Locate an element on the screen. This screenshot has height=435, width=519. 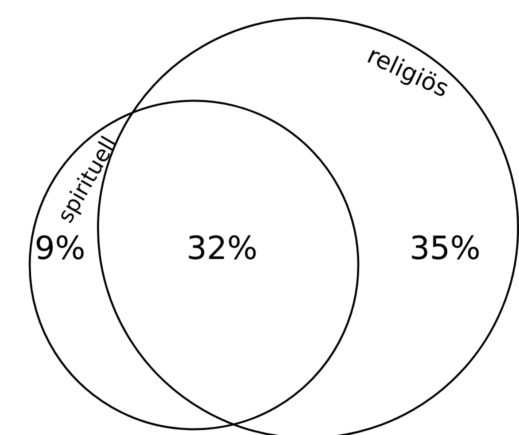
data-label: 35% is located at coordinates (445, 248).